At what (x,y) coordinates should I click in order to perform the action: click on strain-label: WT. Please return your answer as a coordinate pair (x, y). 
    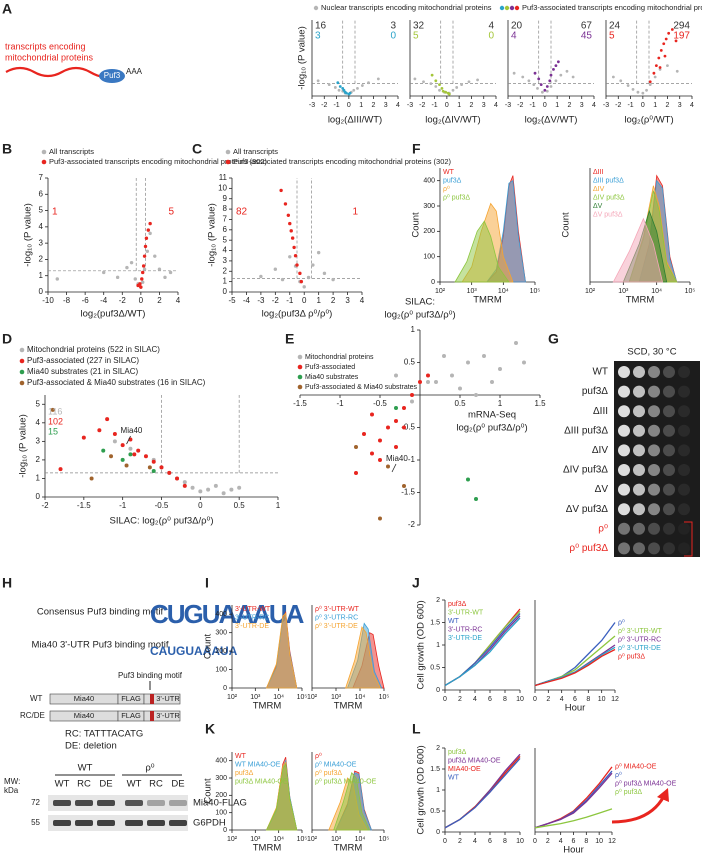
    Looking at the image, I should click on (600, 372).